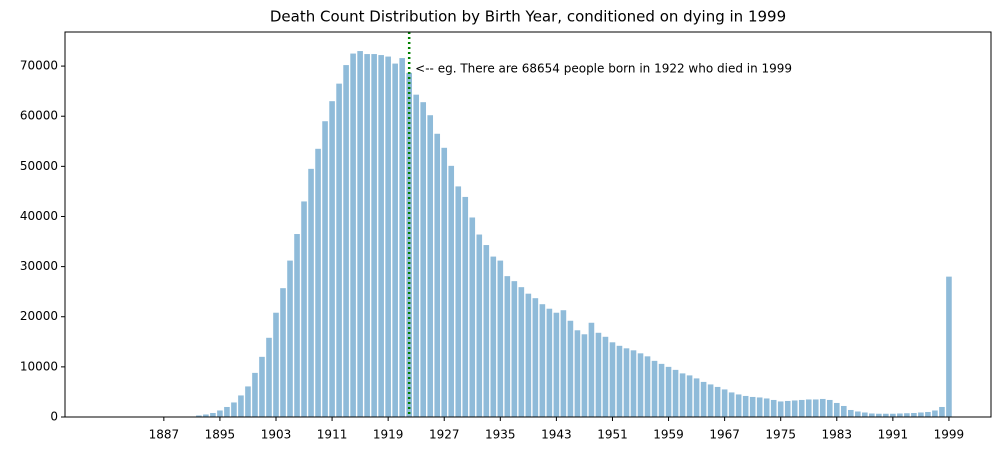 The width and height of the screenshot is (1003, 451). I want to click on x-tick-label: 1911, so click(332, 435).